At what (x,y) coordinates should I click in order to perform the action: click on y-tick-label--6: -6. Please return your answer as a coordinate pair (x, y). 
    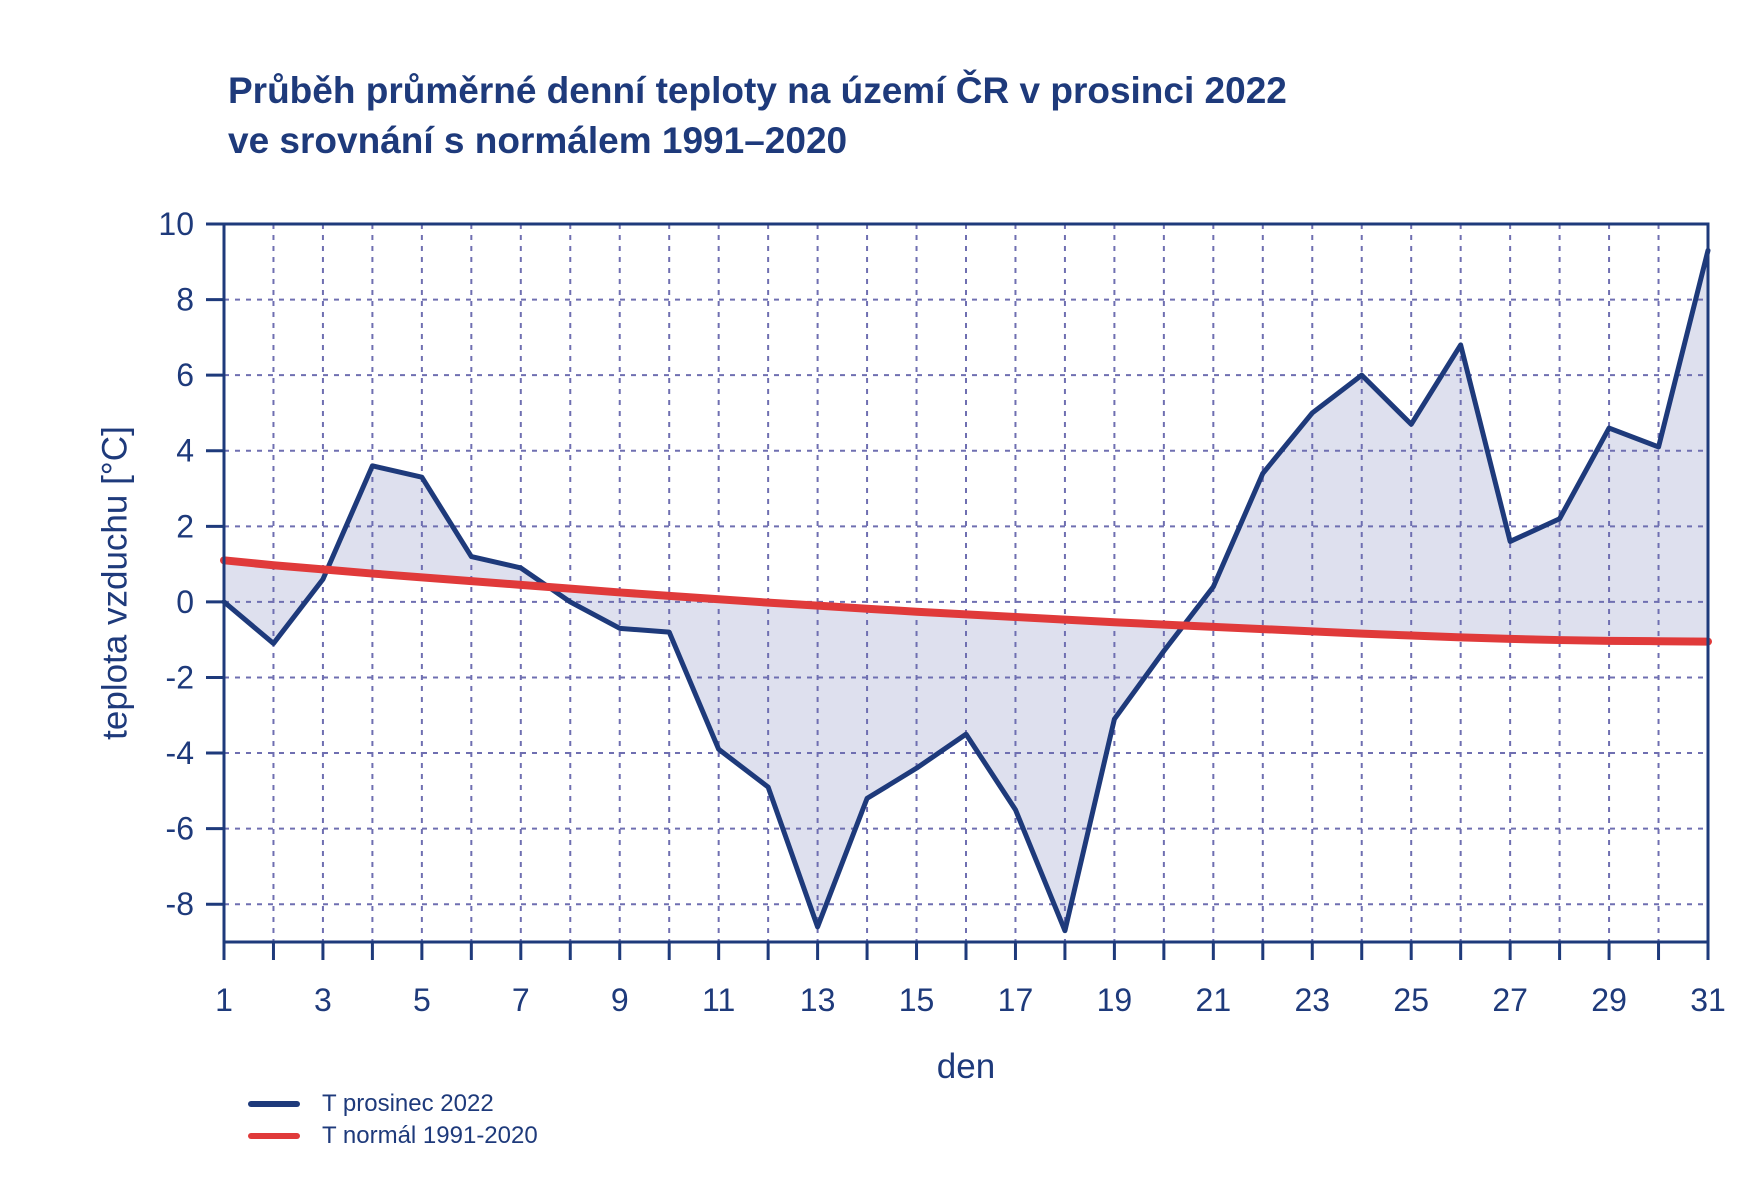
    Looking at the image, I should click on (180, 829).